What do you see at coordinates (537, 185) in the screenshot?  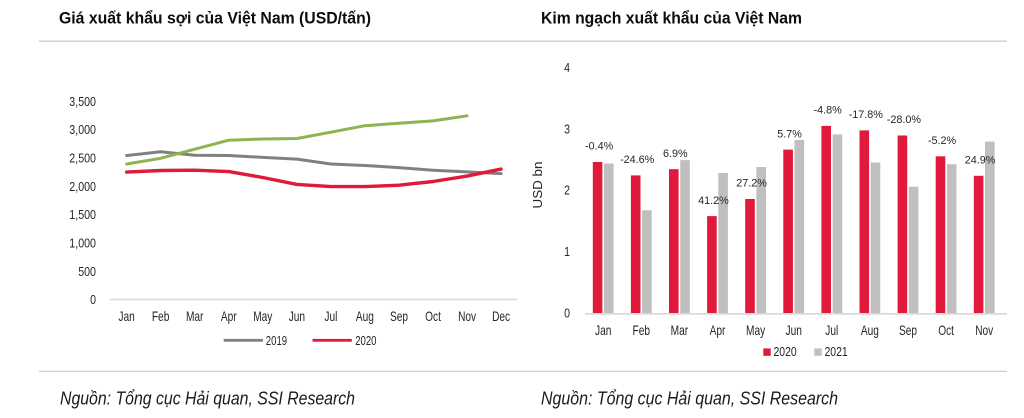 I see `svg-text: USD bn` at bounding box center [537, 185].